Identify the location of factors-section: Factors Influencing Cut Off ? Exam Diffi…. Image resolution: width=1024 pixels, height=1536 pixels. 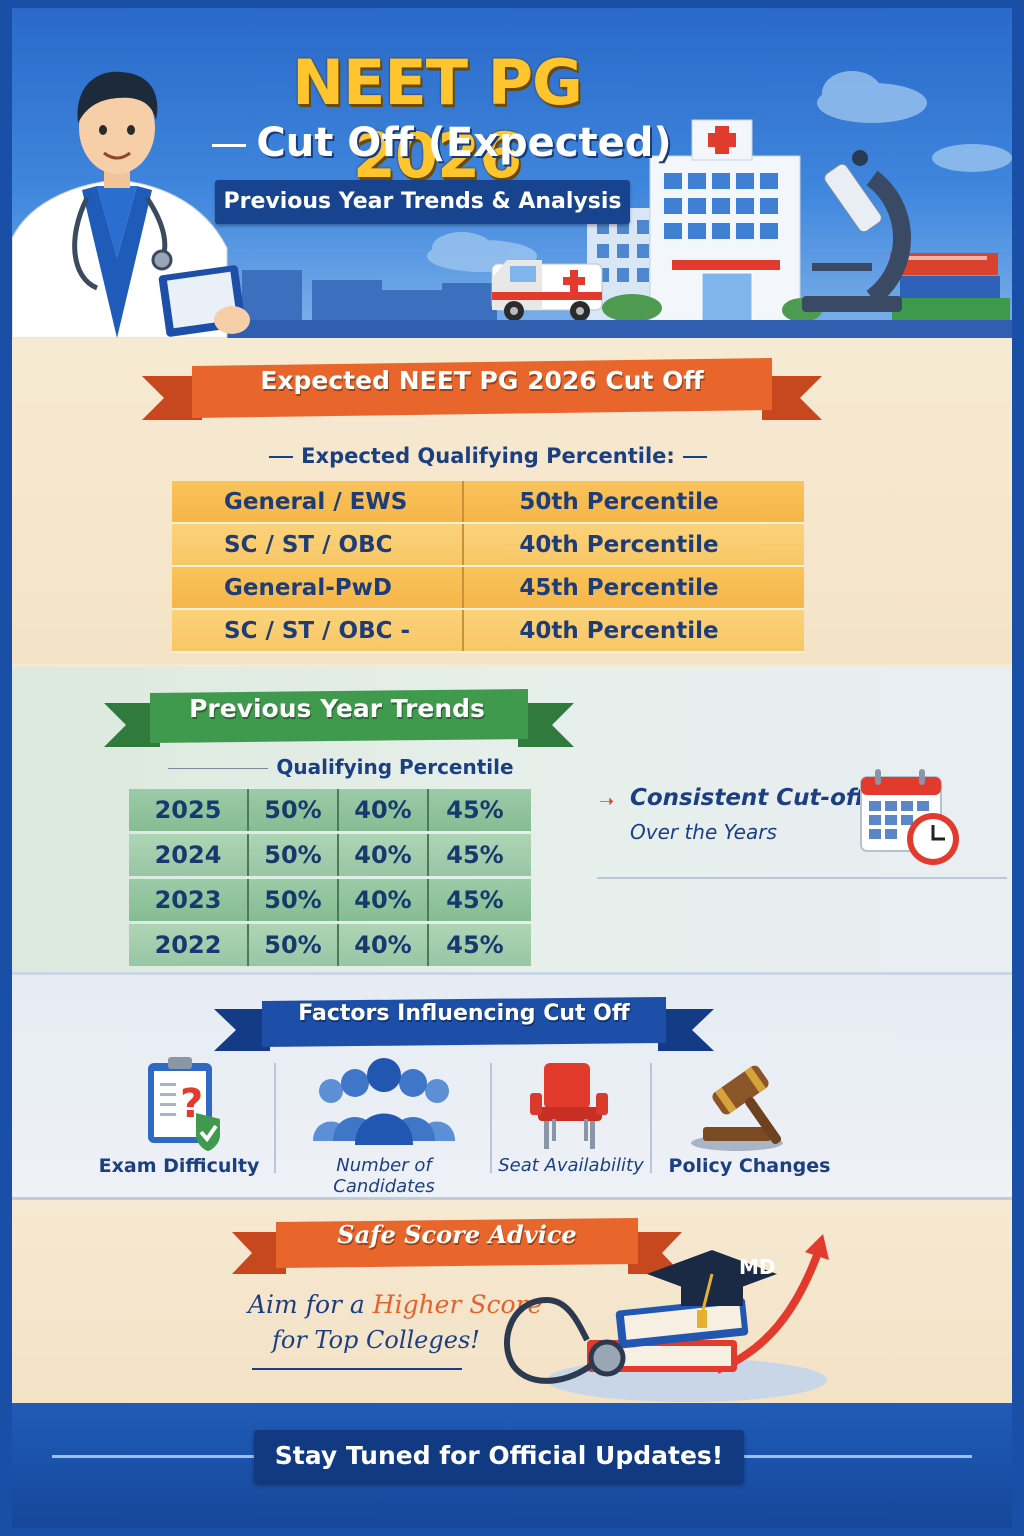
(512, 1084).